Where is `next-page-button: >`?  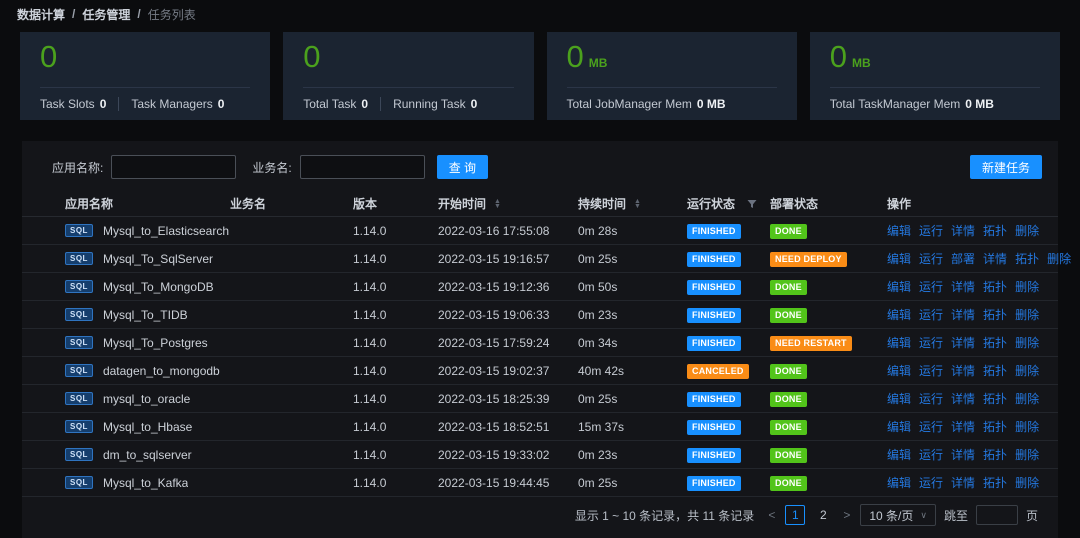 next-page-button: > is located at coordinates (847, 515).